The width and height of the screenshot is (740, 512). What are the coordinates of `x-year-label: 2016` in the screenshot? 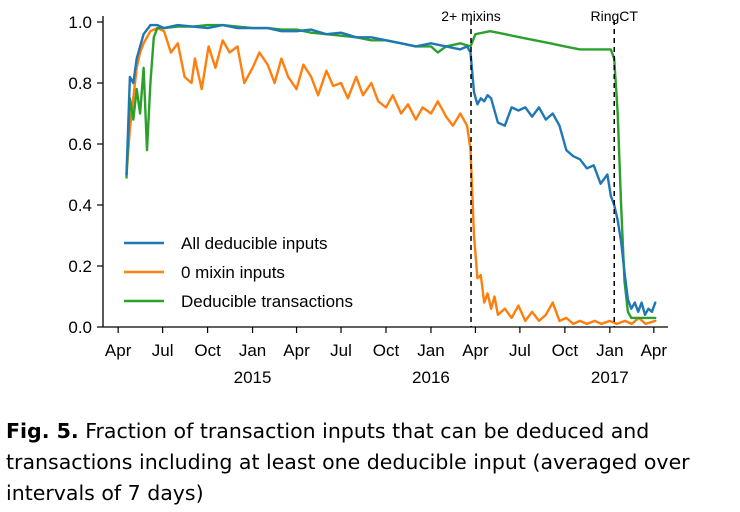 It's located at (431, 377).